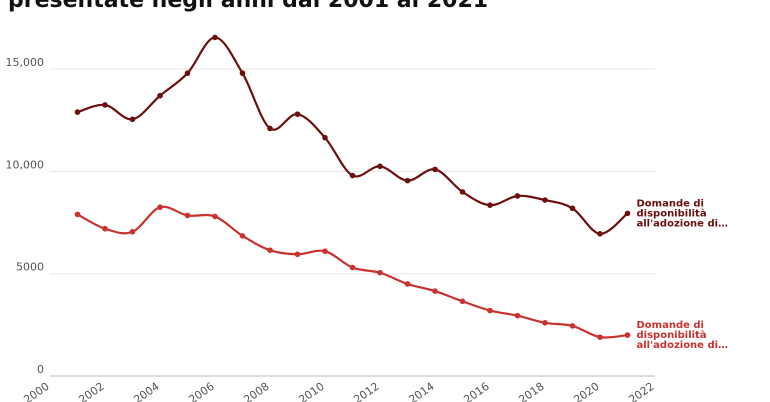 The width and height of the screenshot is (770, 402). What do you see at coordinates (586, 391) in the screenshot?
I see `x-tick-label: 2020` at bounding box center [586, 391].